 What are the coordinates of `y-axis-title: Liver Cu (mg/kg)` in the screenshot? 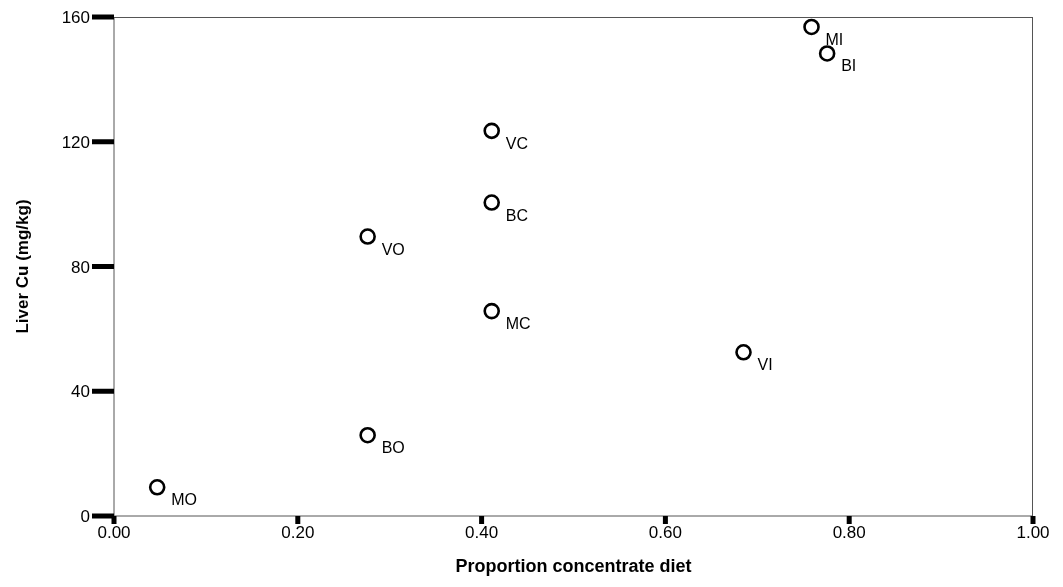 It's located at (23, 266).